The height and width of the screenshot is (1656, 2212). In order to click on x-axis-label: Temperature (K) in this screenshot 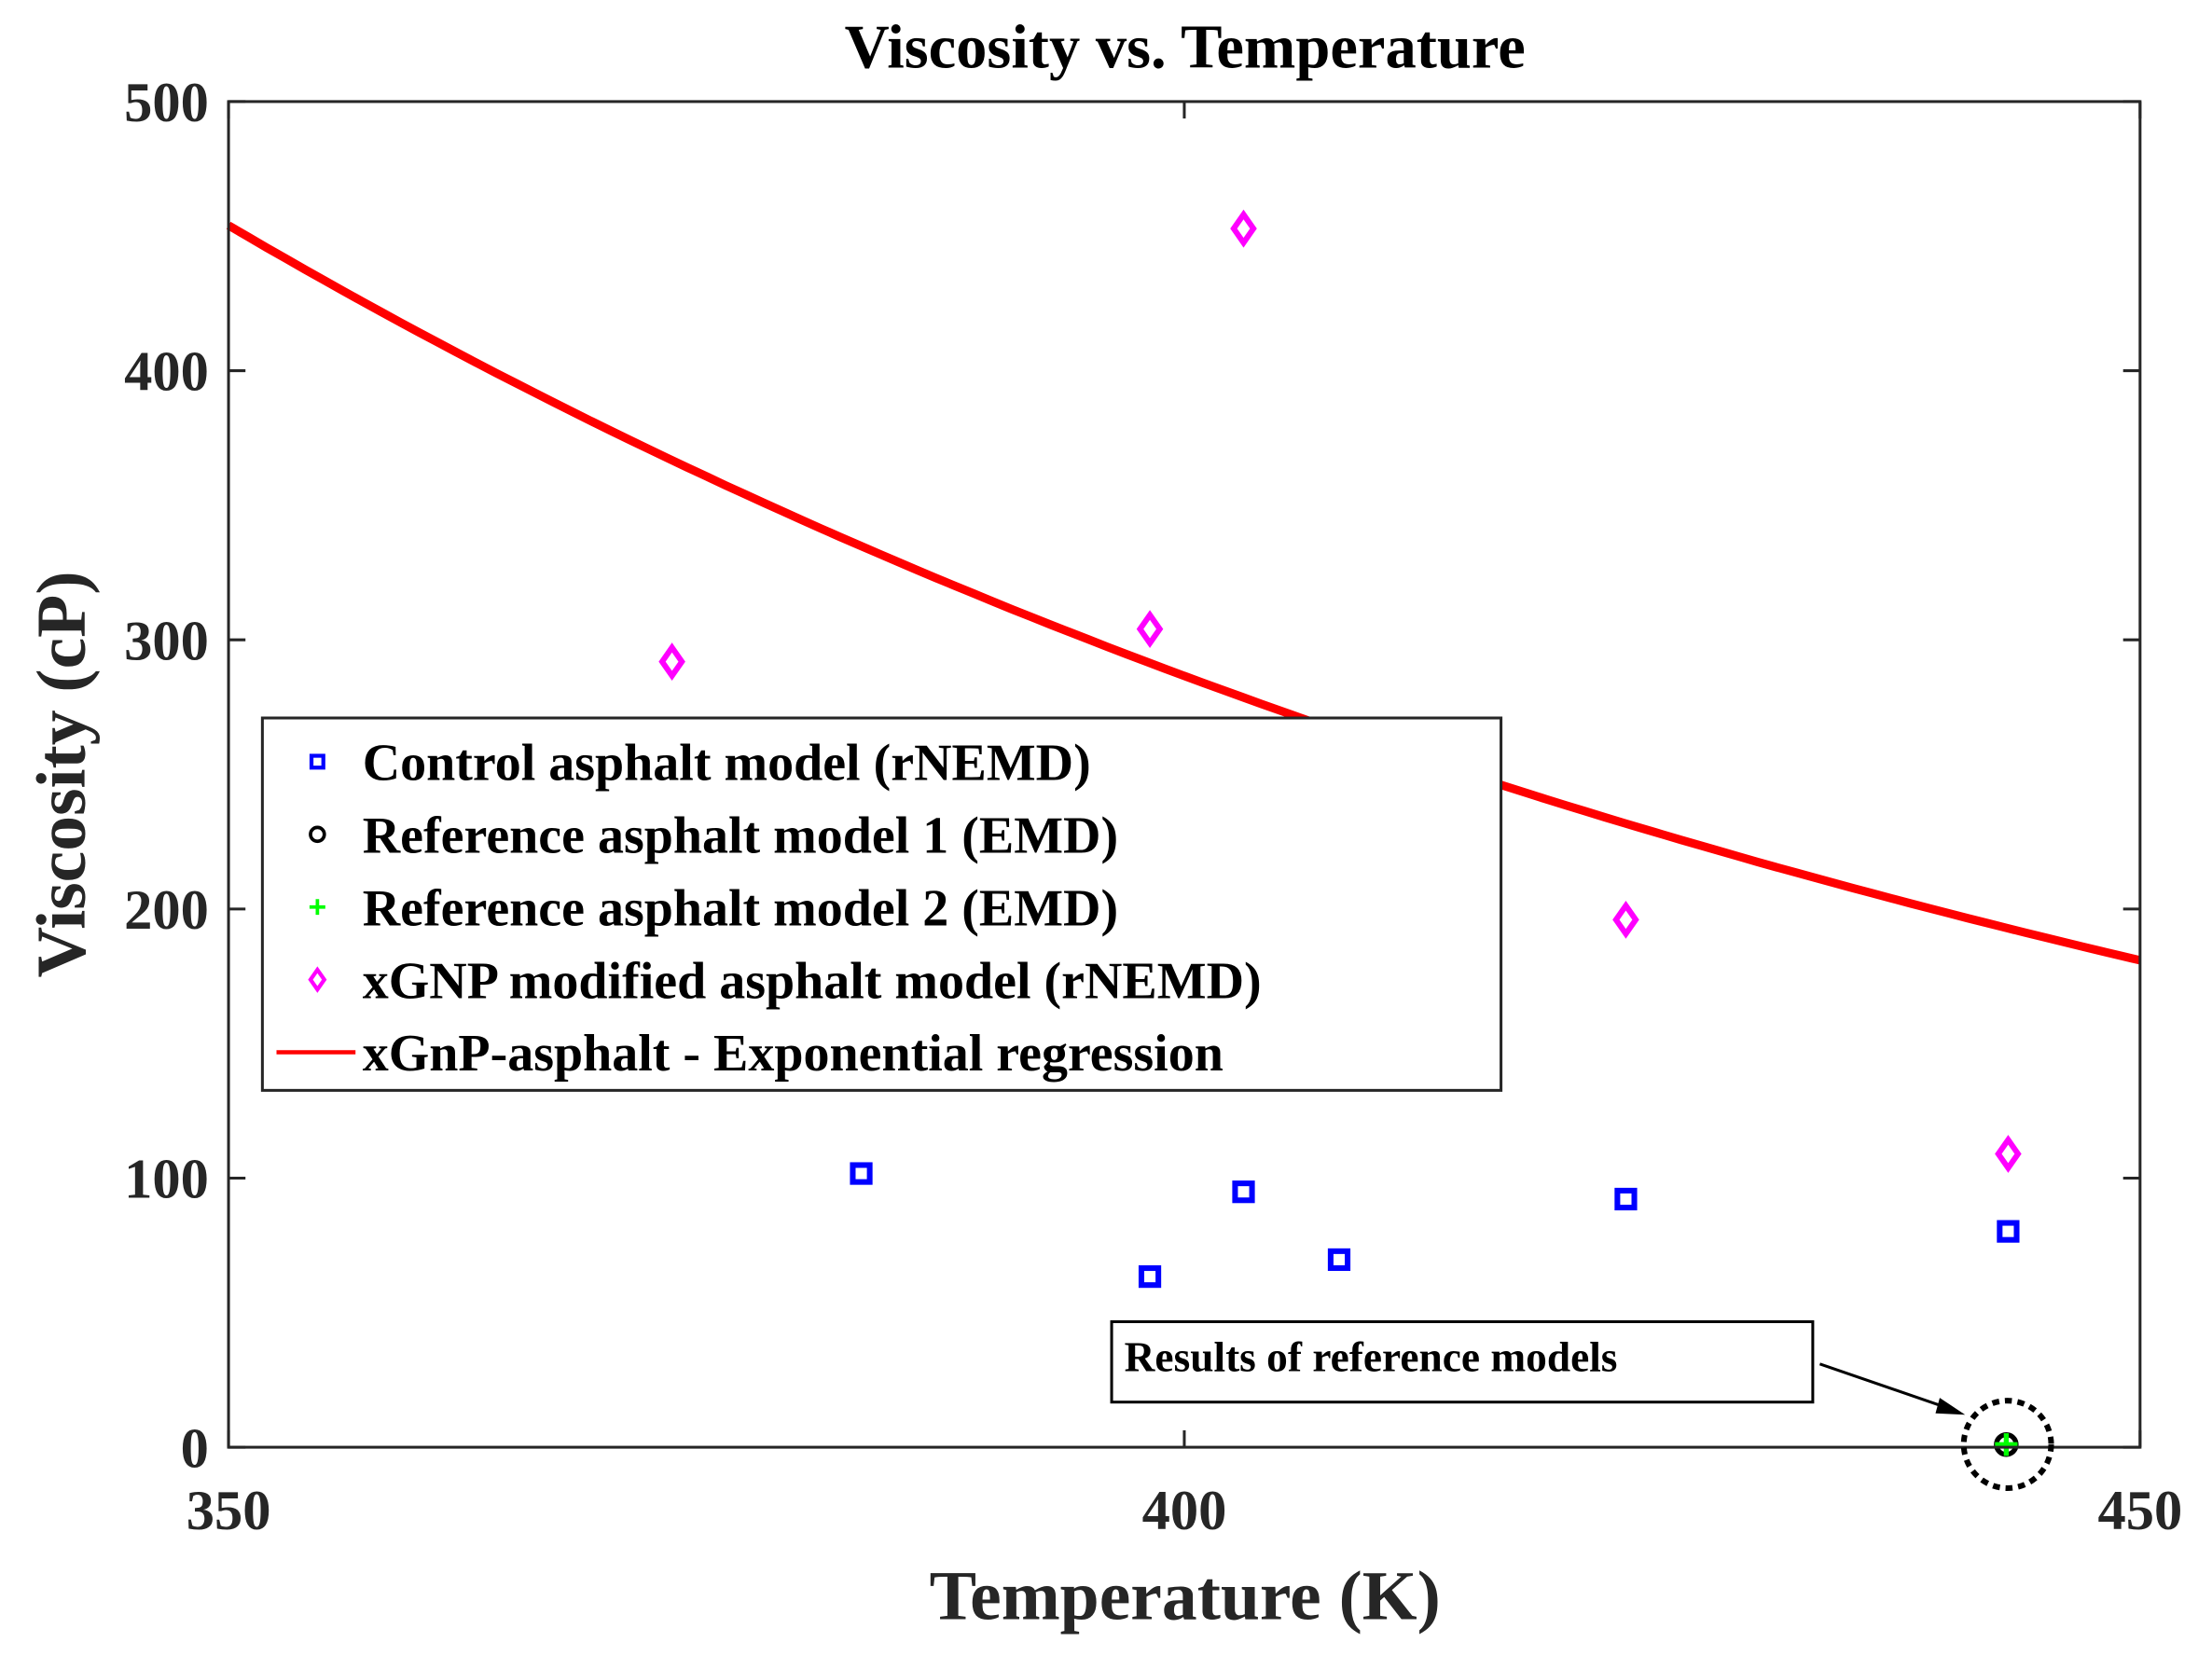, I will do `click(1186, 1596)`.